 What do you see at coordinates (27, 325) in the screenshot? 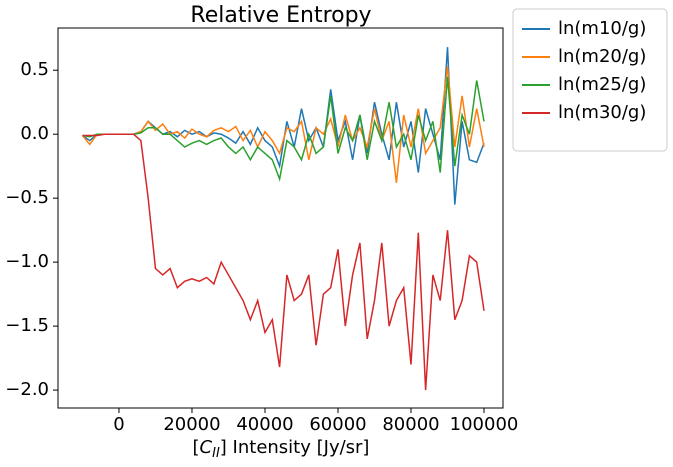
I see `y-tick-label: −1.5` at bounding box center [27, 325].